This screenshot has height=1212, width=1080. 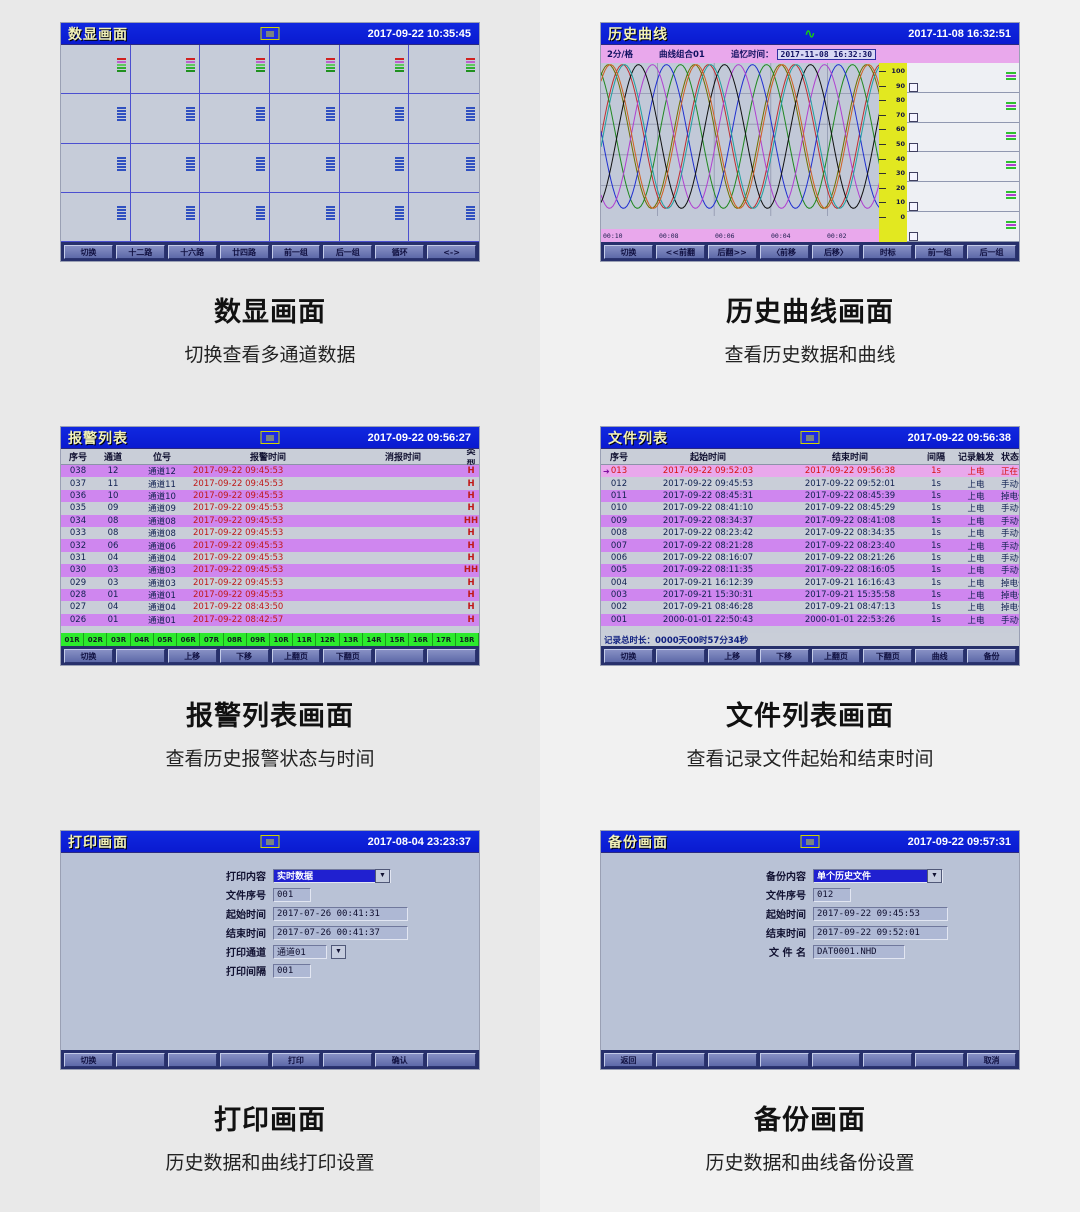 I want to click on alarm-tag: 13R, so click(x=351, y=639).